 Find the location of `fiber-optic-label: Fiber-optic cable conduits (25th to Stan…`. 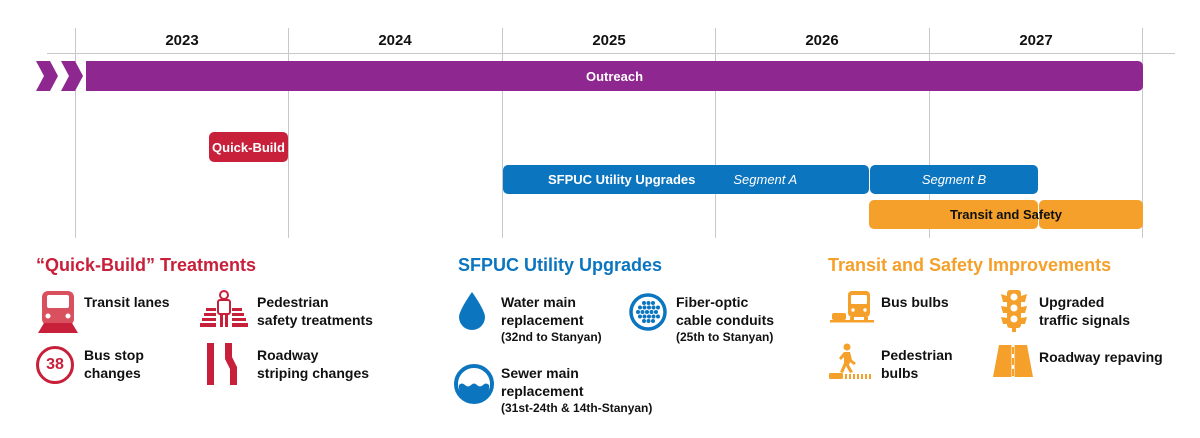

fiber-optic-label: Fiber-optic cable conduits (25th to Stan… is located at coordinates (725, 319).